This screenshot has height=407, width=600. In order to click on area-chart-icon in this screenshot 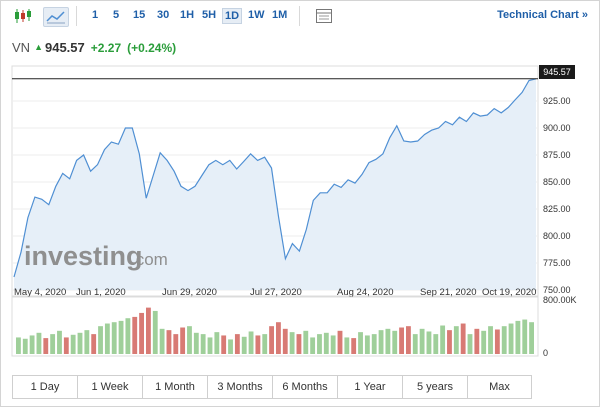, I will do `click(56, 17)`.